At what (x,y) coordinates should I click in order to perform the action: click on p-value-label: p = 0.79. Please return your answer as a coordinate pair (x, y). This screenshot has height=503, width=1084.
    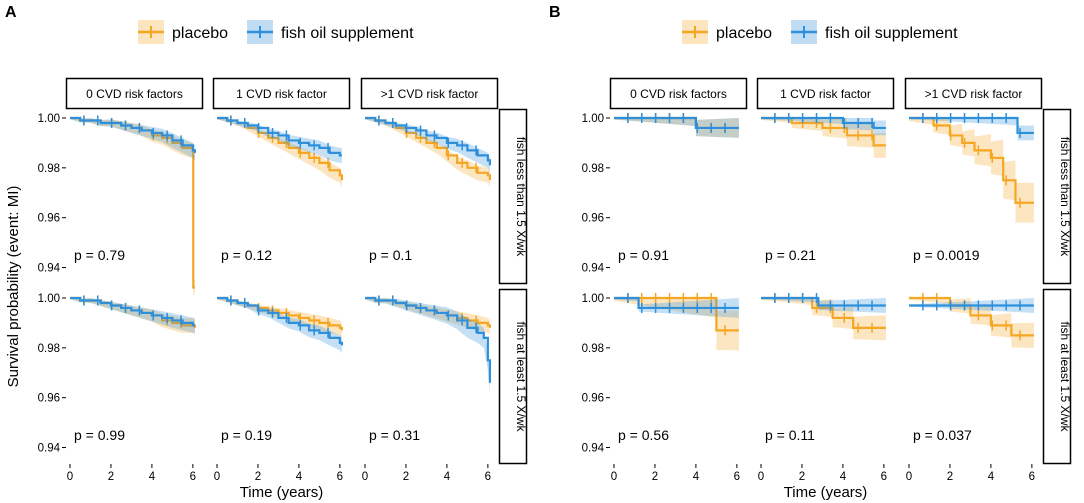
    Looking at the image, I should click on (99, 255).